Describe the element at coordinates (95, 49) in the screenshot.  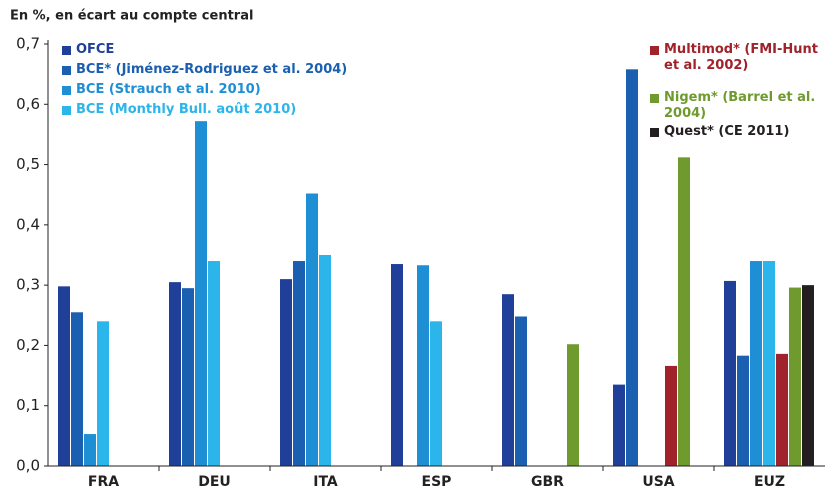
I see `legend-label: OFCE` at that location.